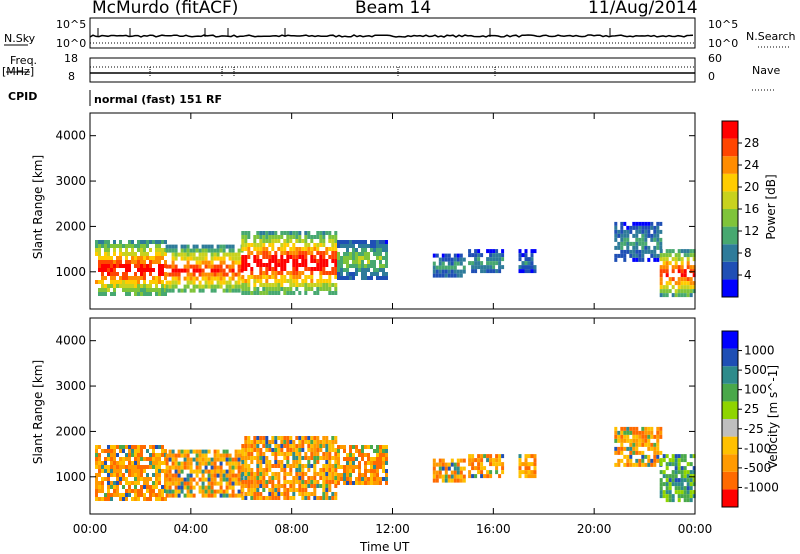 This screenshot has width=800, height=554. Describe the element at coordinates (759, 351) in the screenshot. I see `velocity-colorbar-tick-label: 1000` at that location.